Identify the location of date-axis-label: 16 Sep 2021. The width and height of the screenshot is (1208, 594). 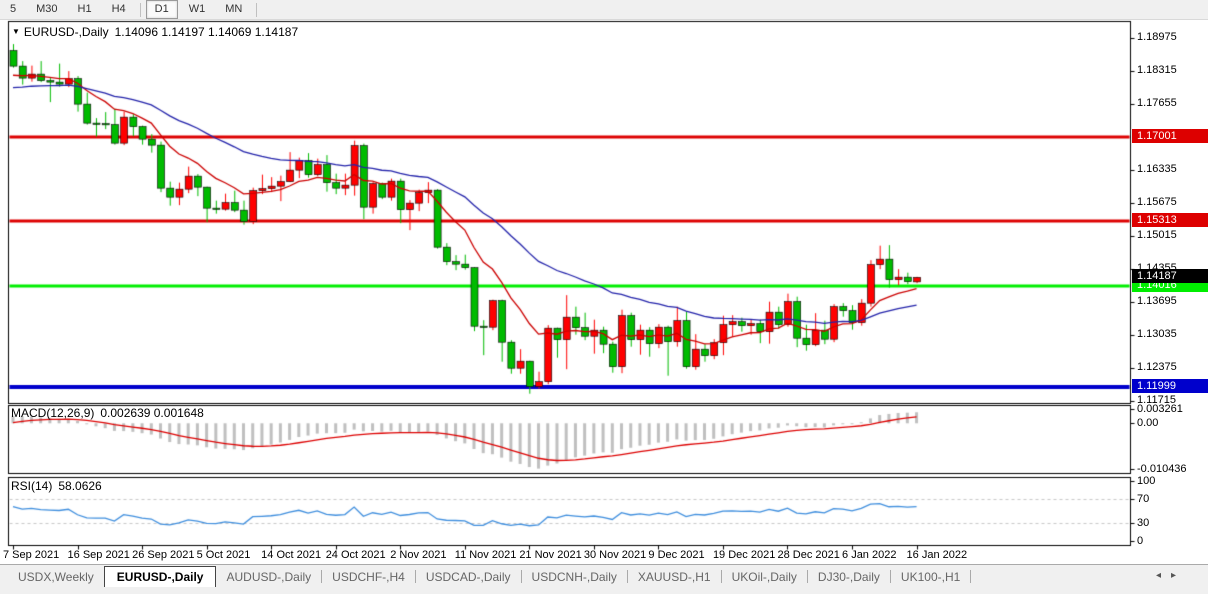
(98, 555).